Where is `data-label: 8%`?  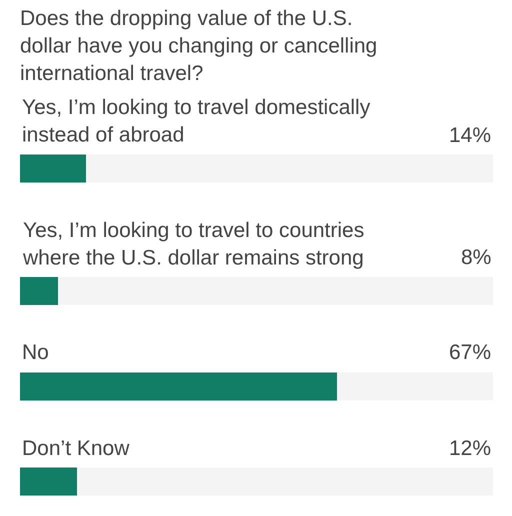
data-label: 8% is located at coordinates (476, 257).